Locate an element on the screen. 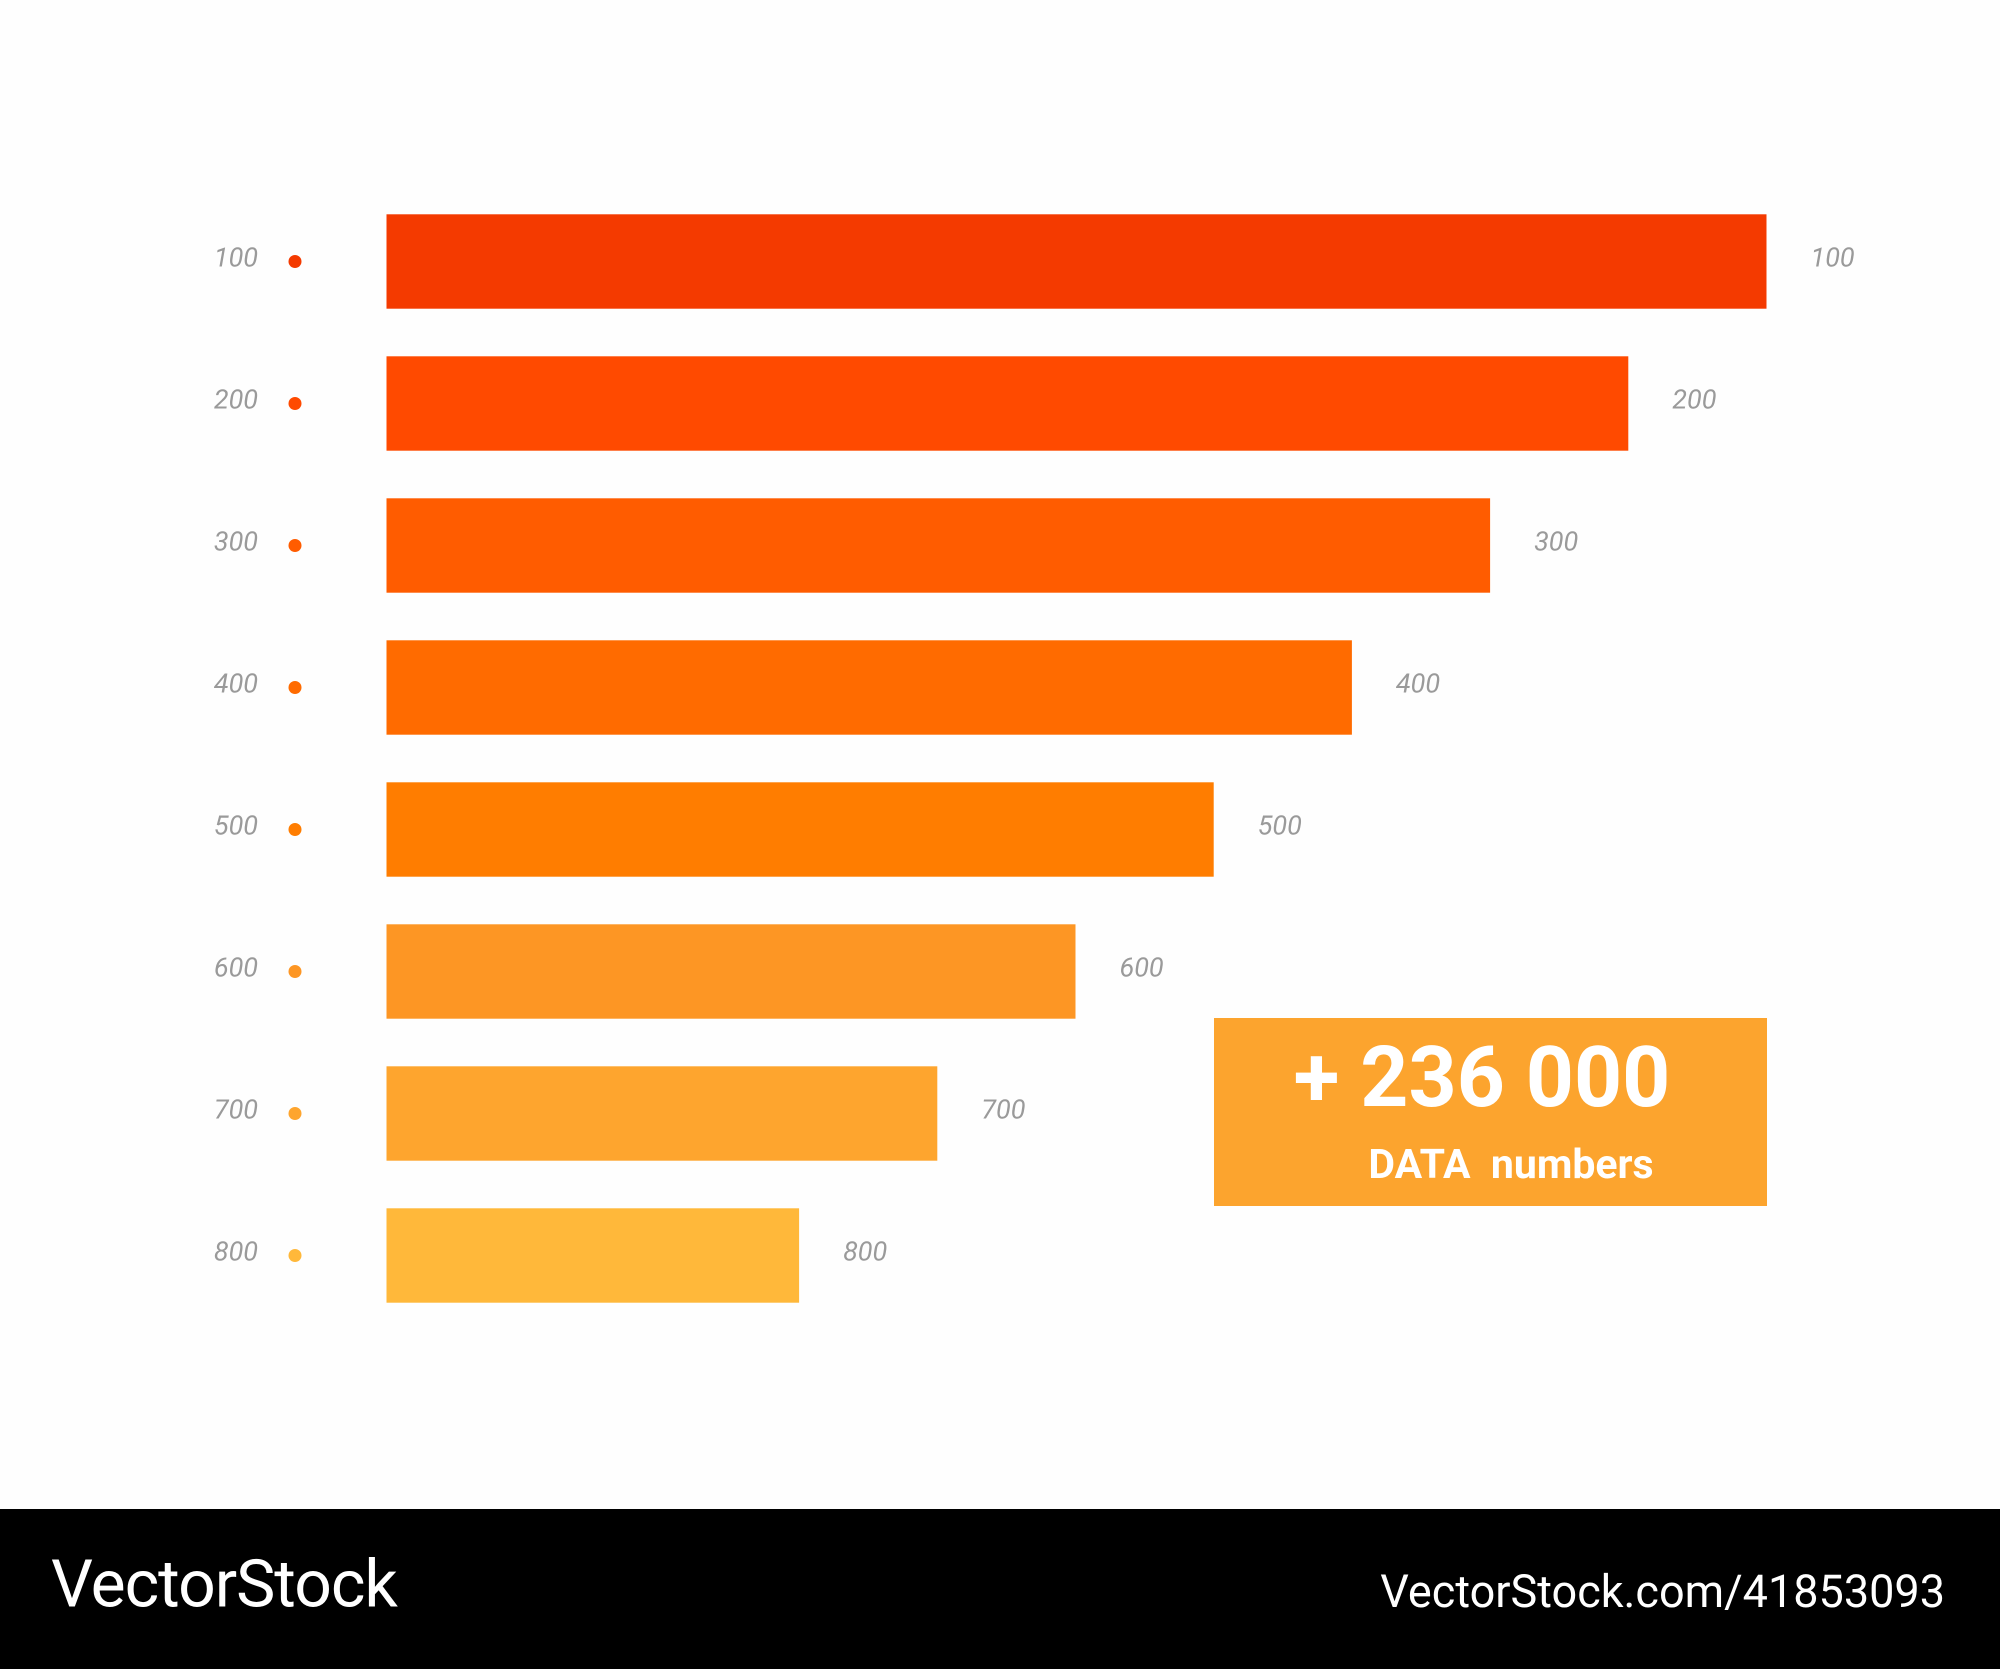 The height and width of the screenshot is (1669, 2000). bar-label: 800 is located at coordinates (865, 1252).